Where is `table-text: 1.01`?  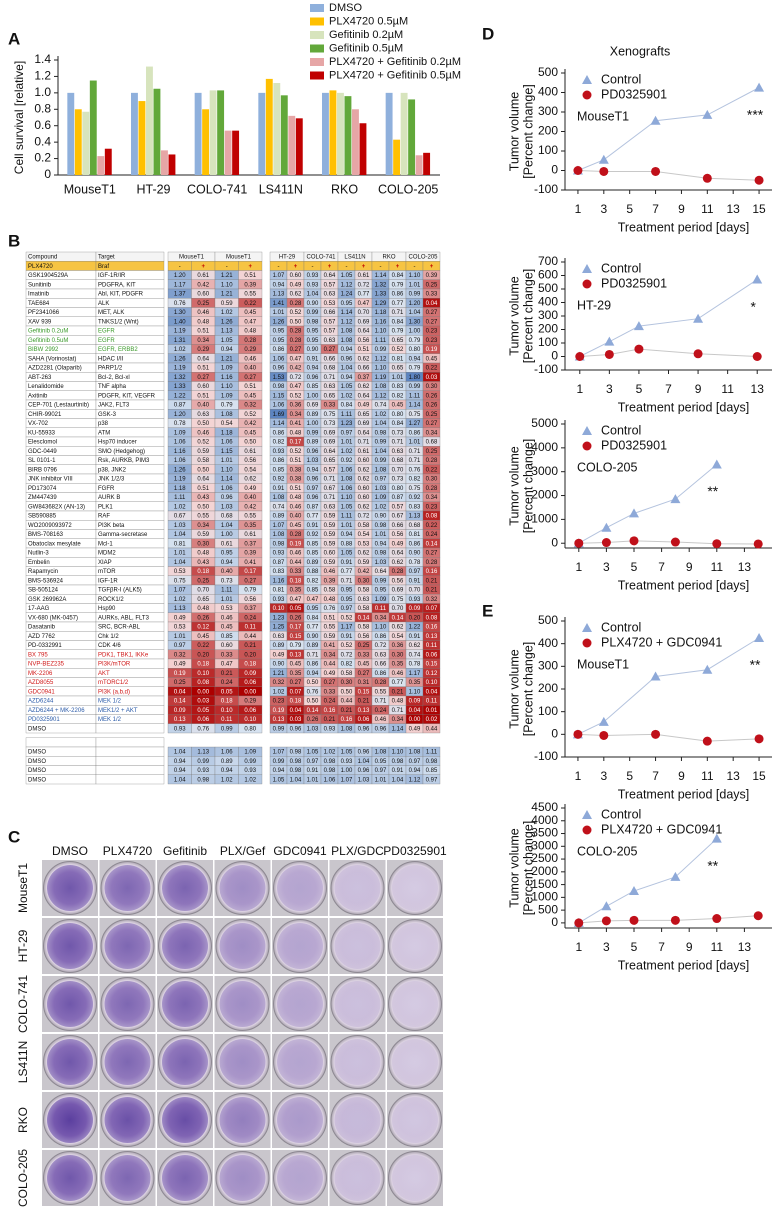
table-text: 1.01 is located at coordinates (180, 554).